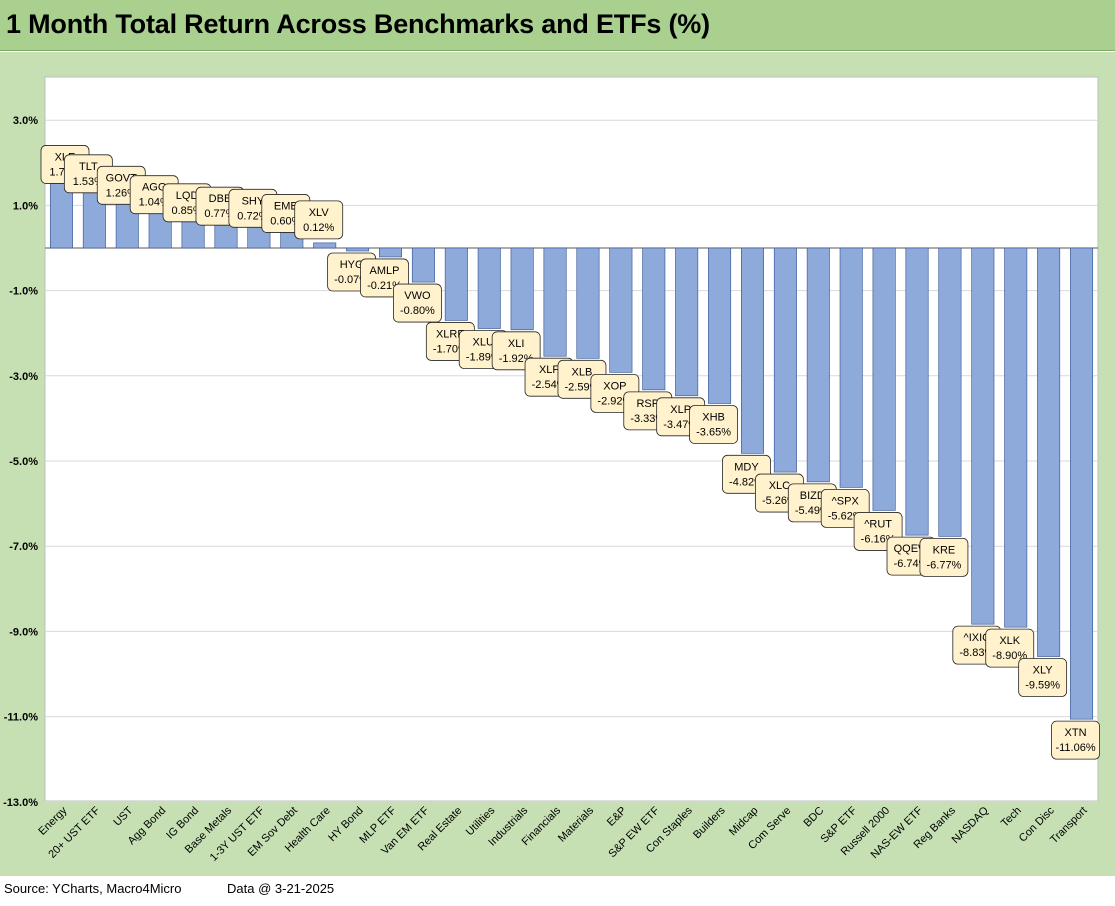 This screenshot has height=906, width=1115. Describe the element at coordinates (23, 377) in the screenshot. I see `y-tick-label: -3.0%` at that location.